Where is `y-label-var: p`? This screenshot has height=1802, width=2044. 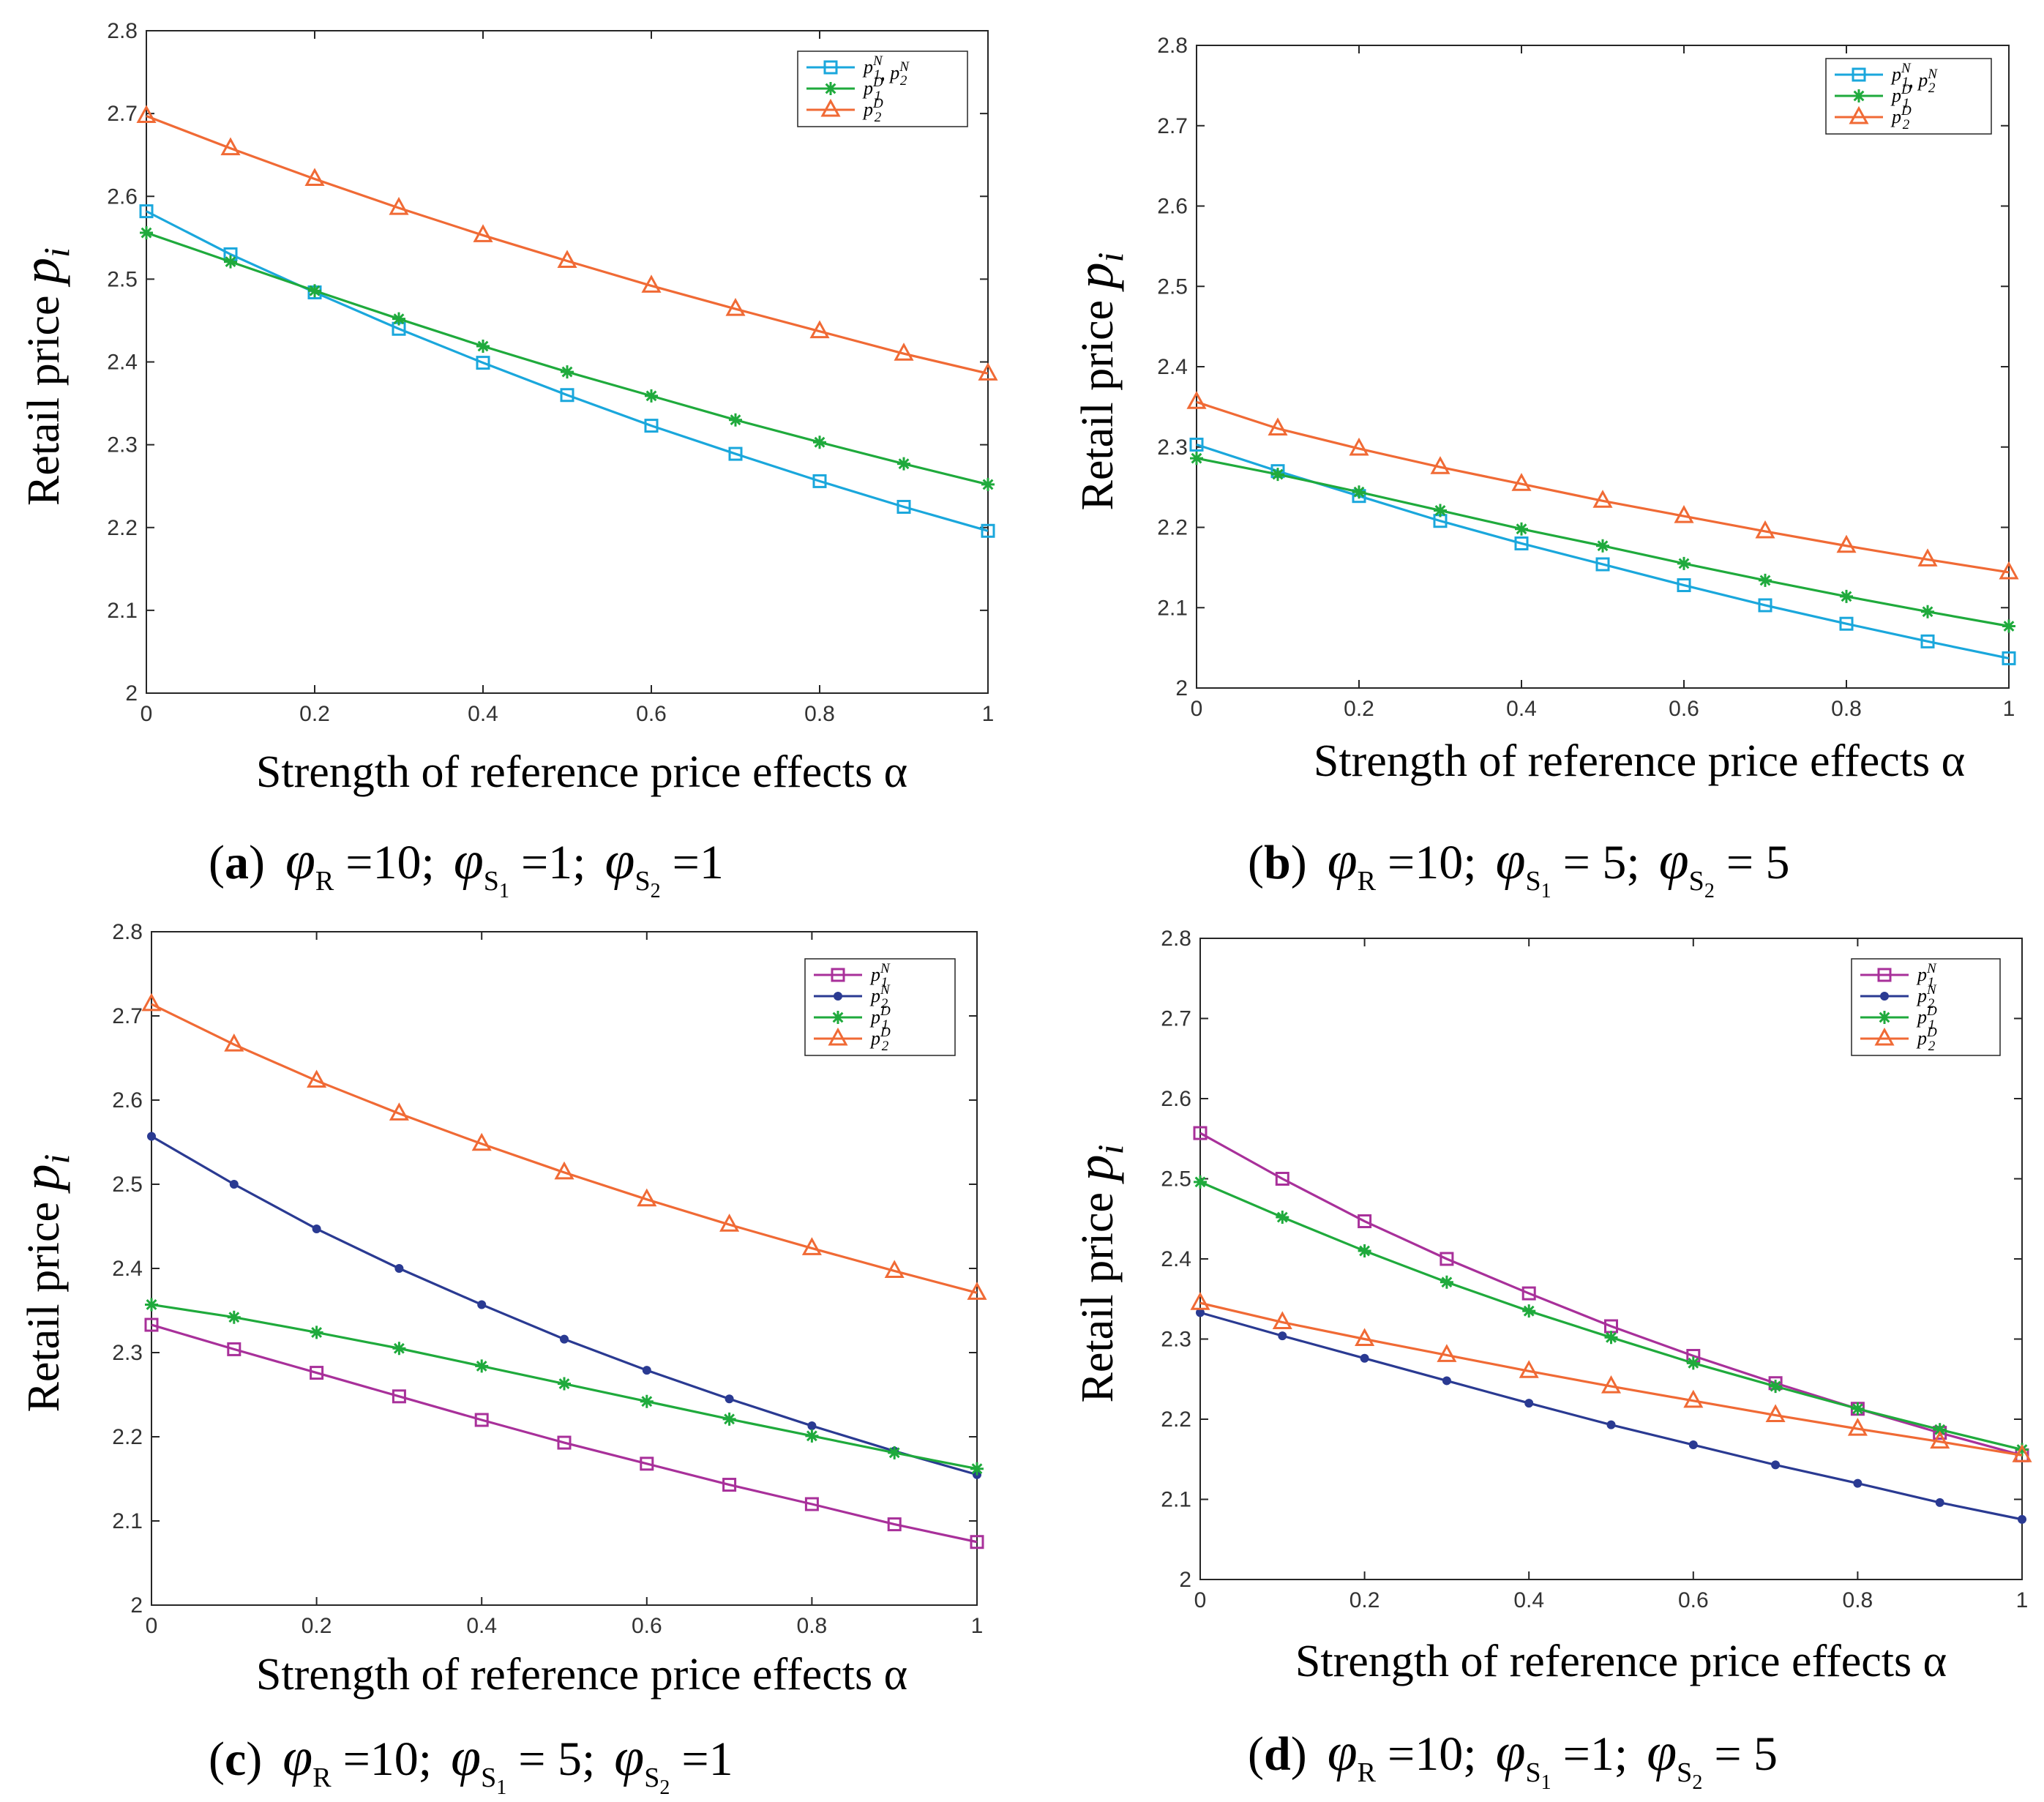 y-label-var: p is located at coordinates (41, 273).